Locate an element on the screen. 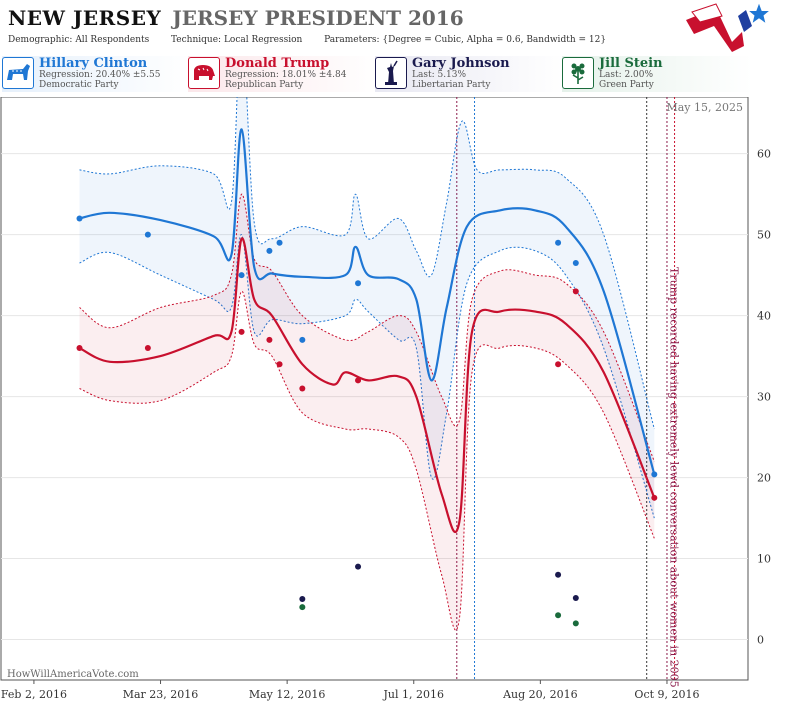  elephant-icon is located at coordinates (204, 73).